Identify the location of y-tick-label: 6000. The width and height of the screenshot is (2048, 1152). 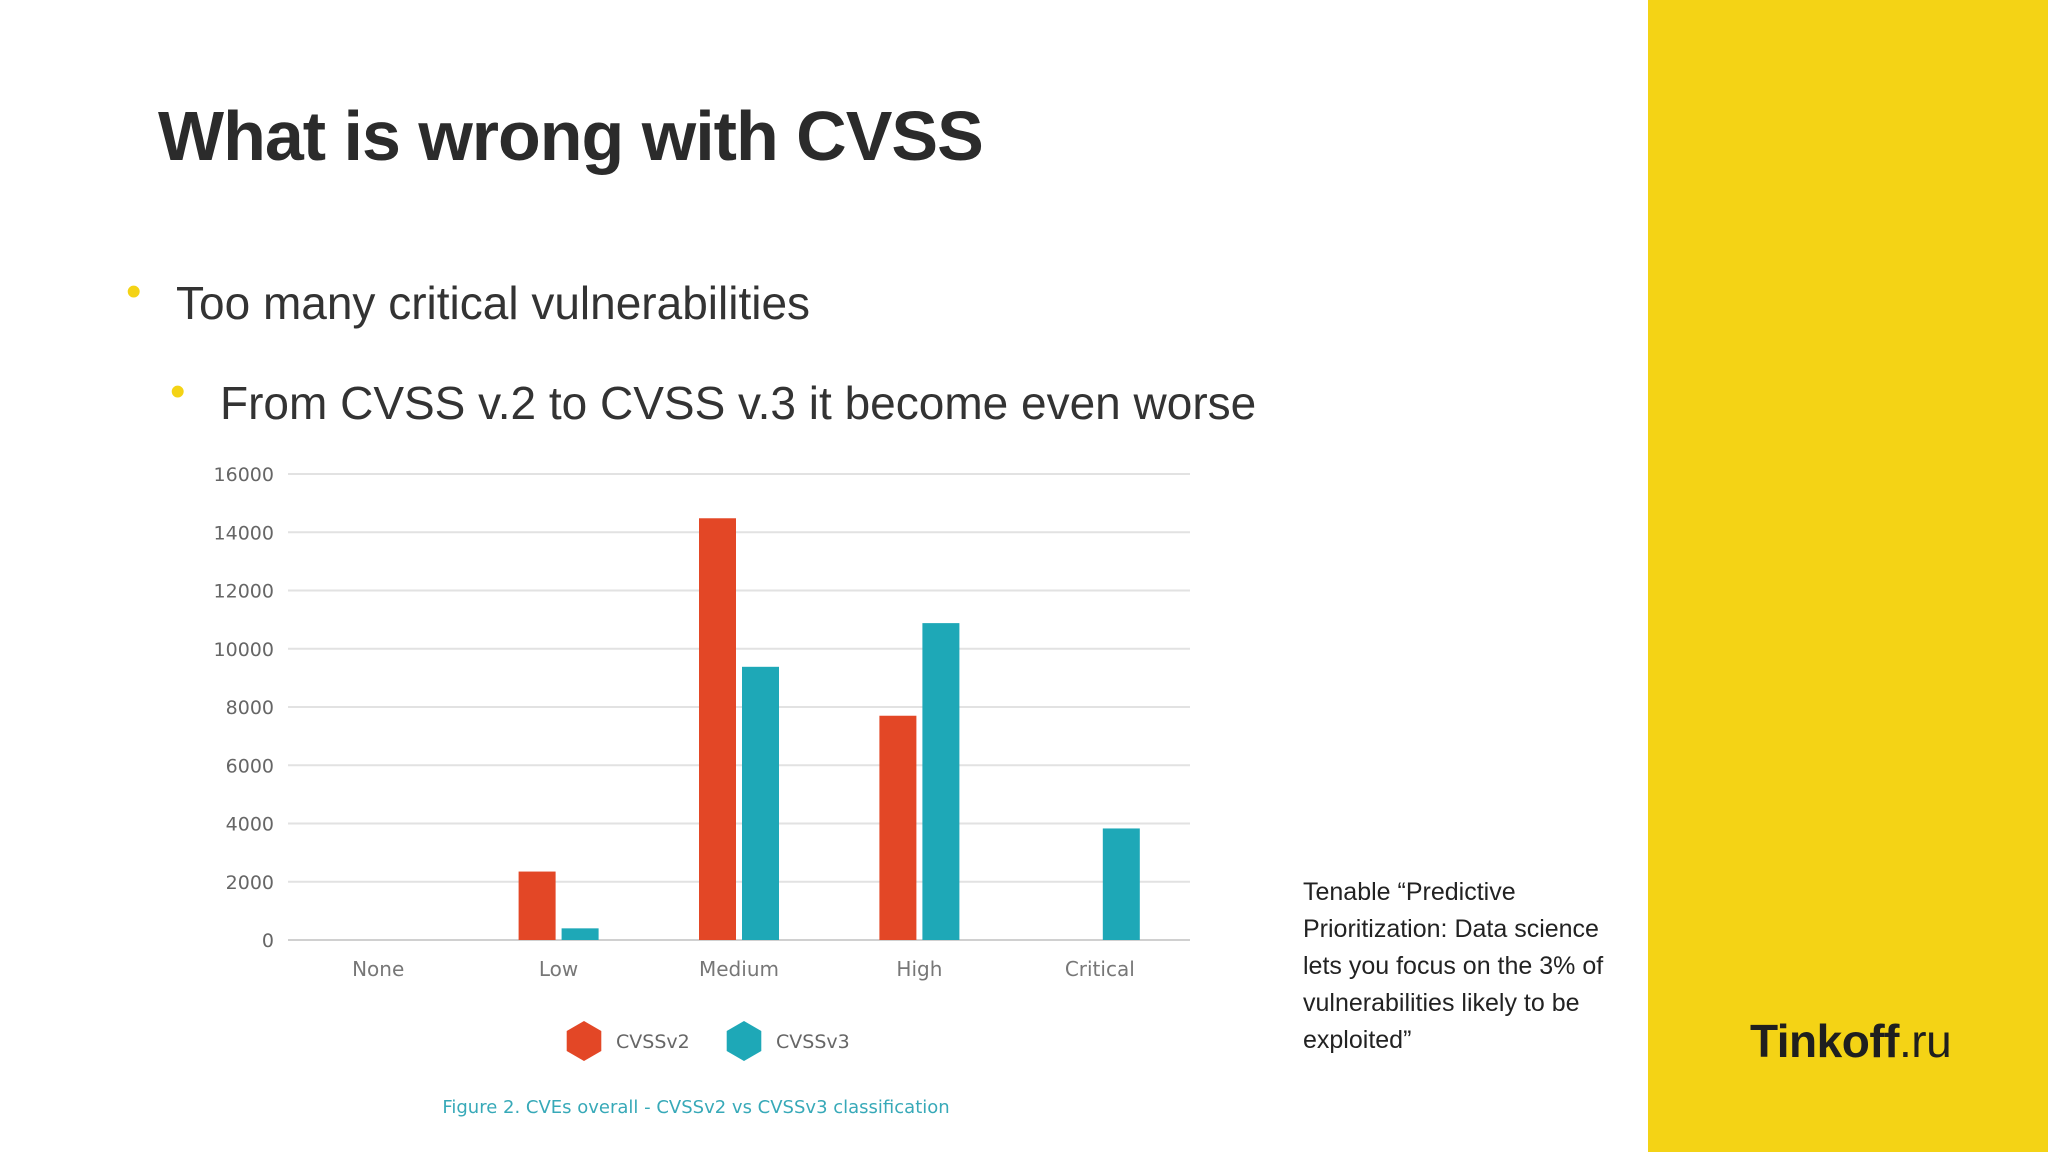
(250, 766).